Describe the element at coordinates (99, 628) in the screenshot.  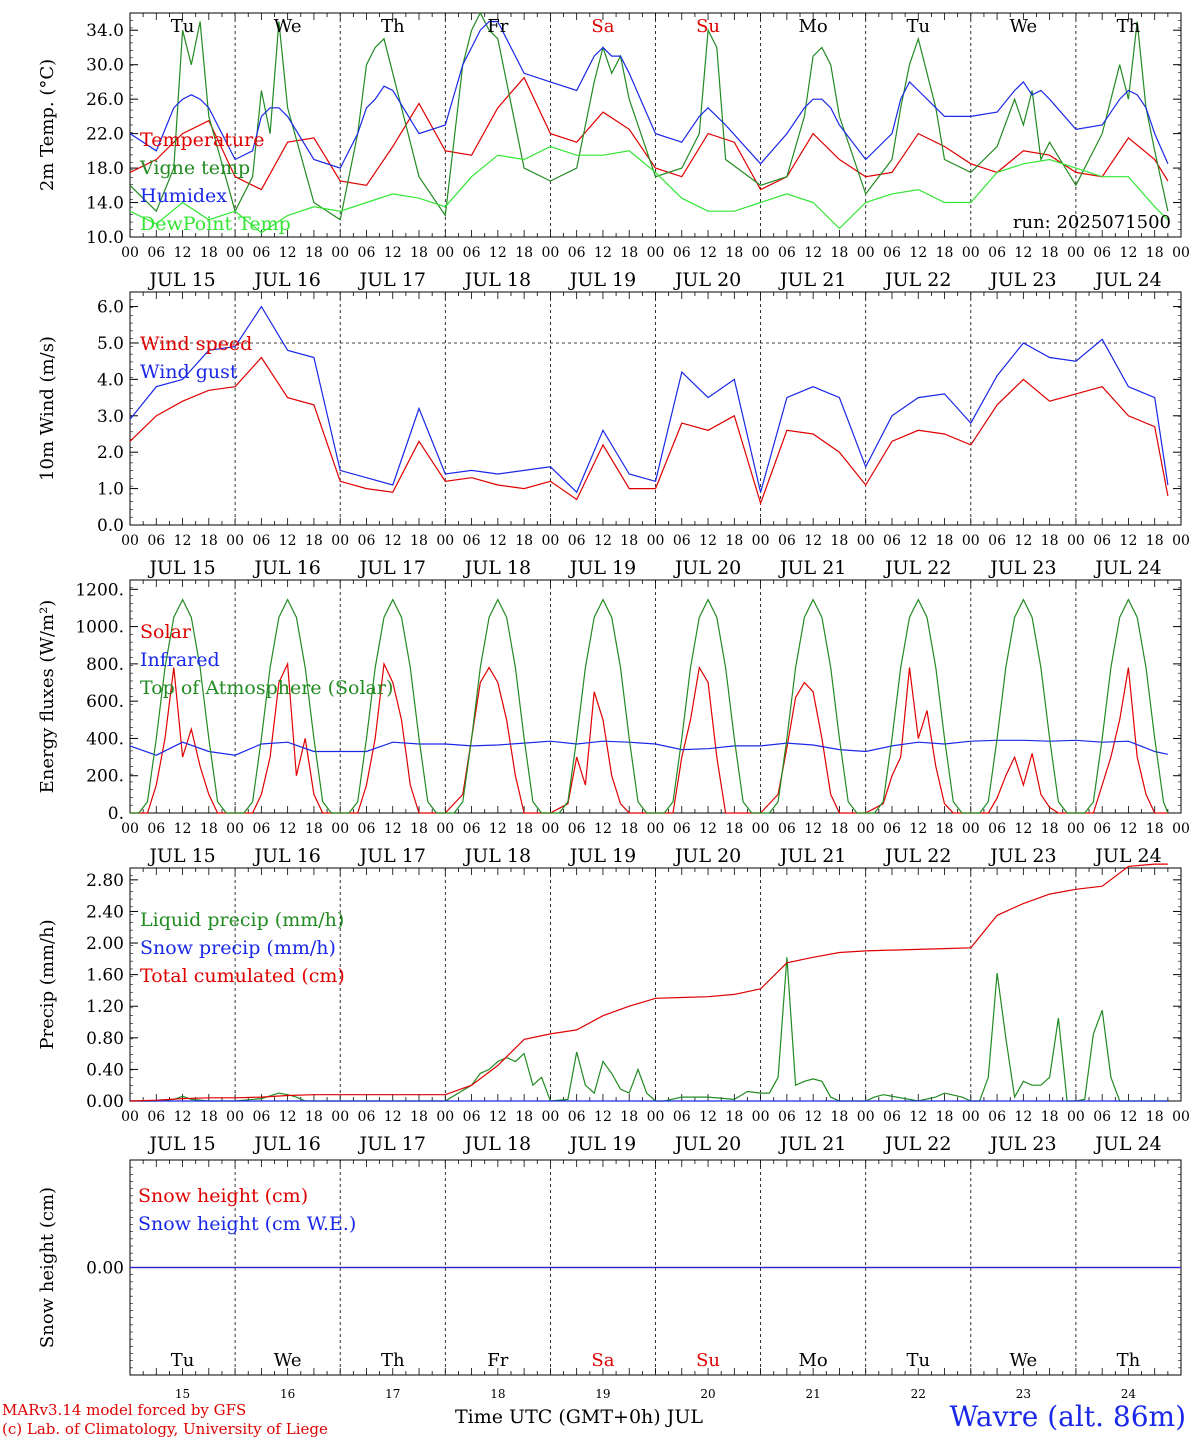
I see `y-tick-label: 1000.` at that location.